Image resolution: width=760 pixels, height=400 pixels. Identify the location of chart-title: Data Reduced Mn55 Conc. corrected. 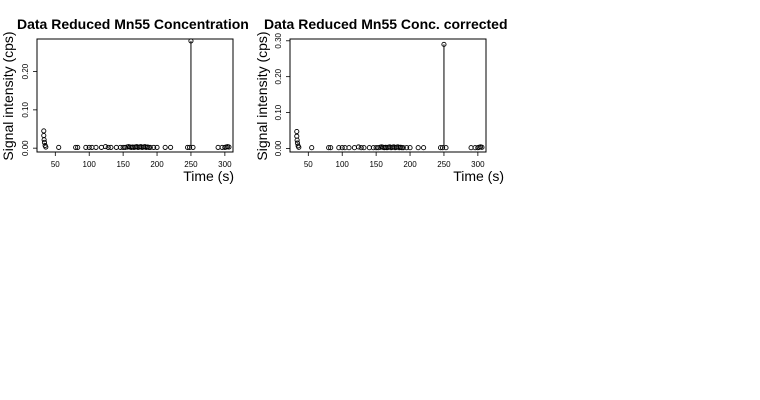
(386, 24).